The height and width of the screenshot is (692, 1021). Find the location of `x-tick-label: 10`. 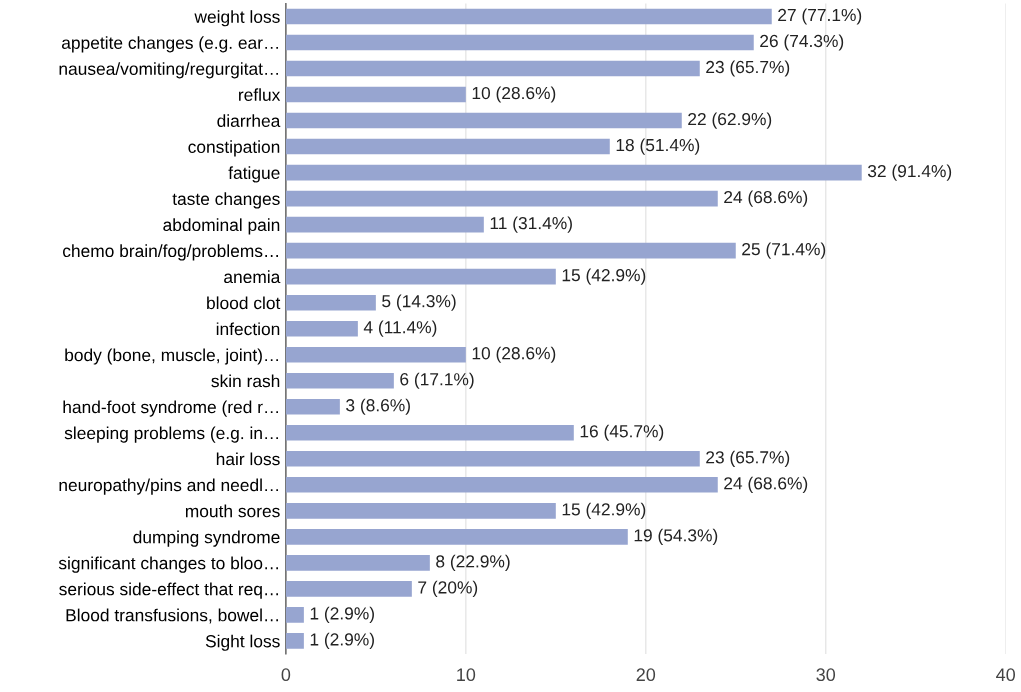

x-tick-label: 10 is located at coordinates (466, 675).